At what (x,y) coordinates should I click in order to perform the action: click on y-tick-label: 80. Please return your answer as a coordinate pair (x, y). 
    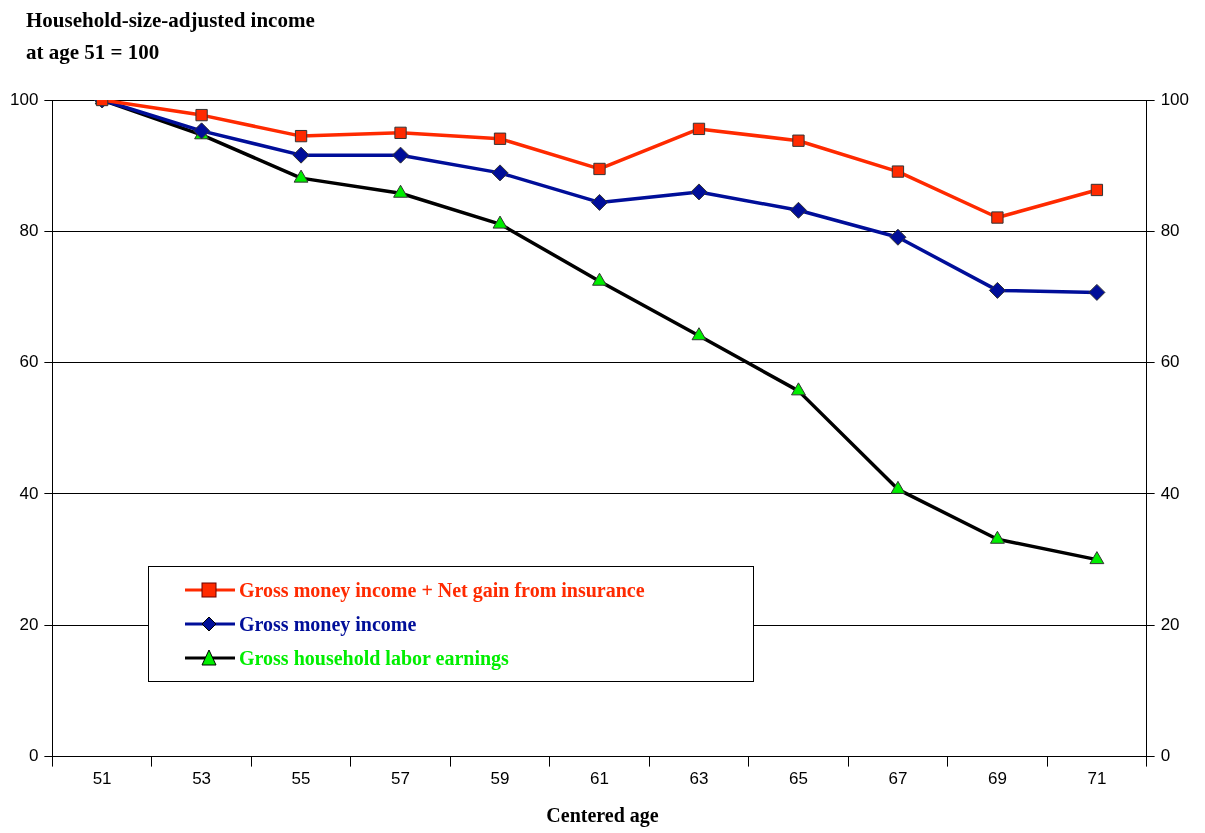
    Looking at the image, I should click on (29, 231).